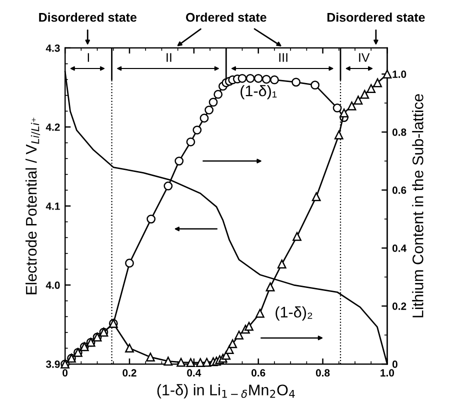 The height and width of the screenshot is (417, 455). What do you see at coordinates (364, 57) in the screenshot?
I see `annotation: IV` at bounding box center [364, 57].